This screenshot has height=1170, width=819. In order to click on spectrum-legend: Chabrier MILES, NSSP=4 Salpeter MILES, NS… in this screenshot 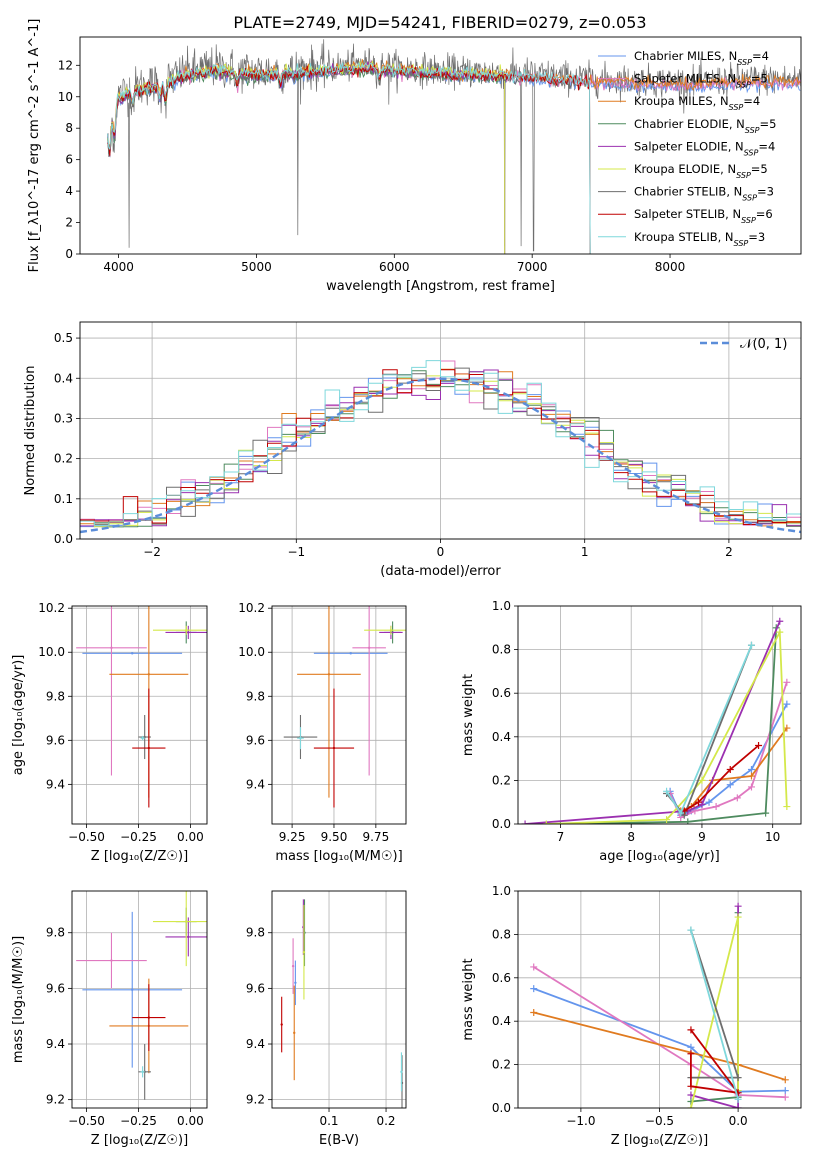, I will do `click(687, 148)`.